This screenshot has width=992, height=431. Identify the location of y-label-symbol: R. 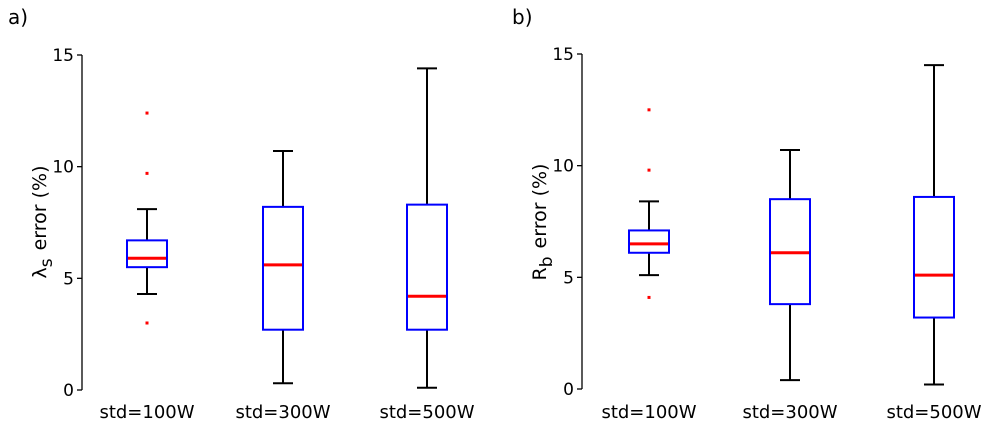
(540, 273).